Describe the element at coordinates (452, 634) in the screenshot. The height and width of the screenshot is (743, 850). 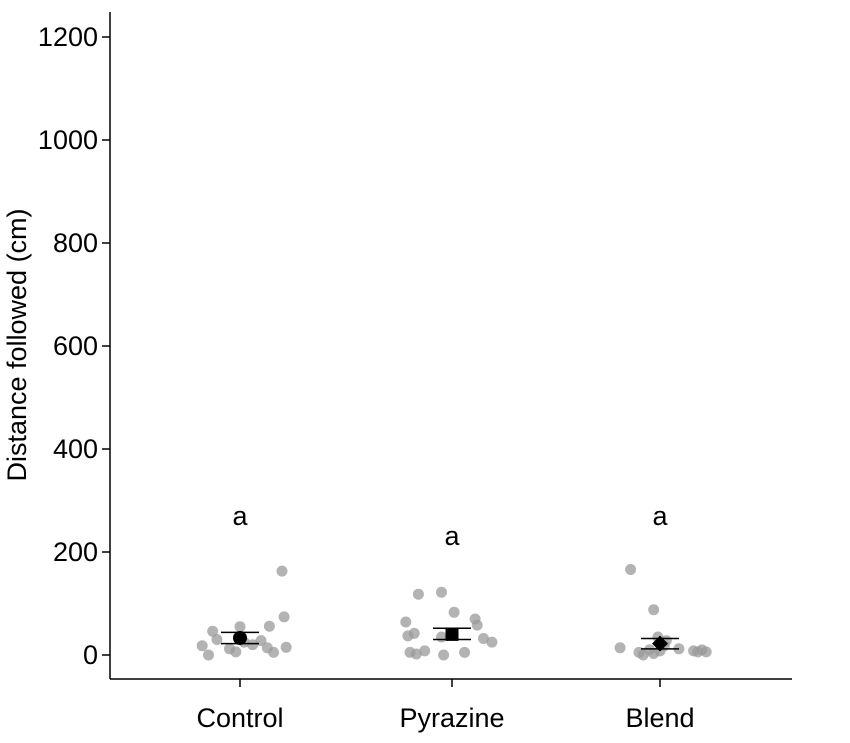
I see `mean-marker-square` at that location.